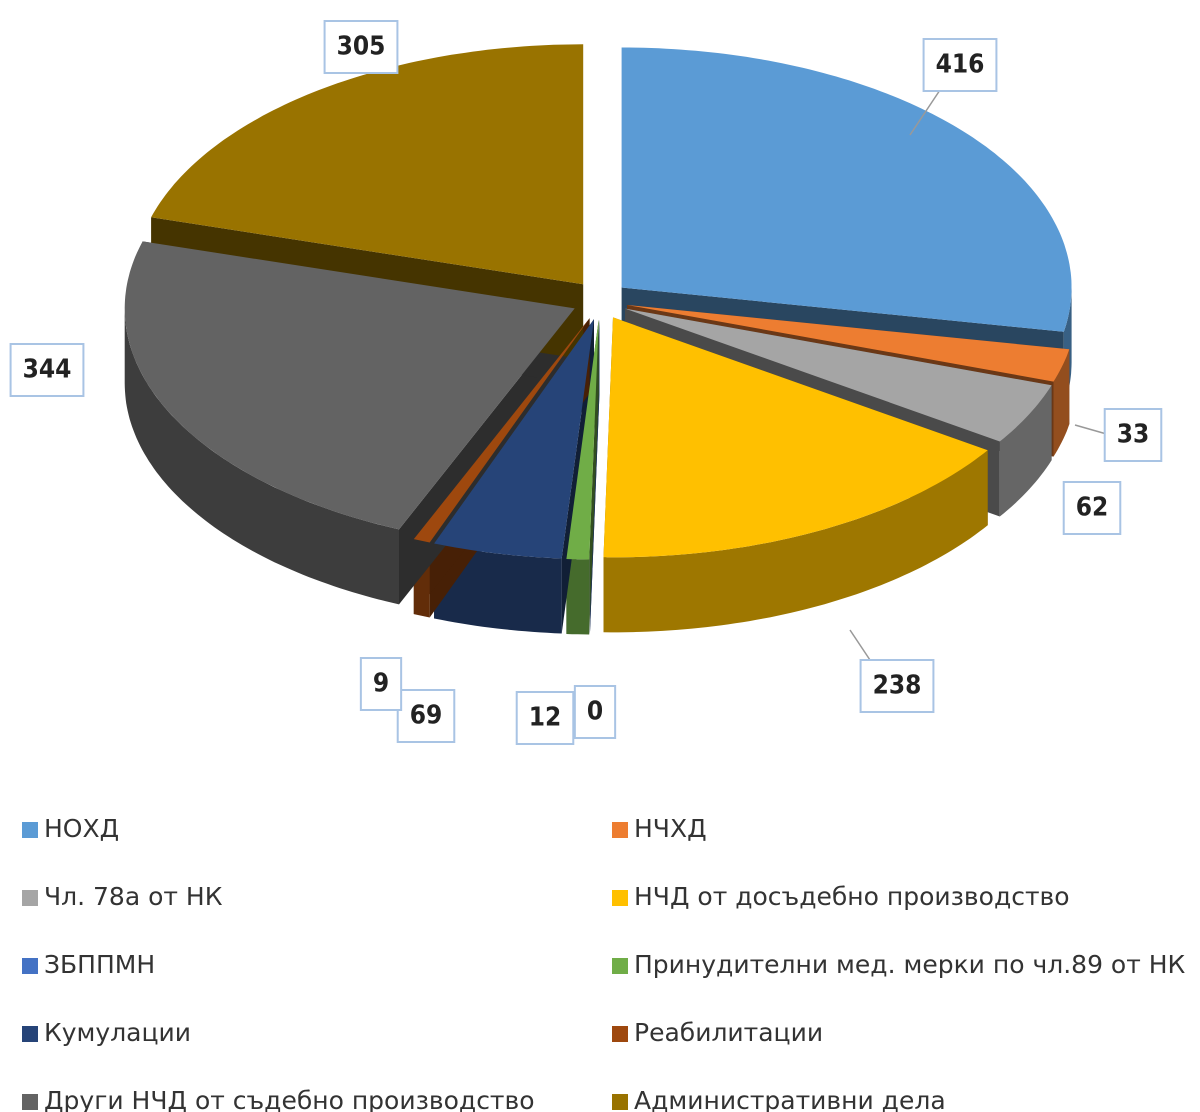 This screenshot has height=1112, width=1200. I want to click on data-label: 238, so click(897, 686).